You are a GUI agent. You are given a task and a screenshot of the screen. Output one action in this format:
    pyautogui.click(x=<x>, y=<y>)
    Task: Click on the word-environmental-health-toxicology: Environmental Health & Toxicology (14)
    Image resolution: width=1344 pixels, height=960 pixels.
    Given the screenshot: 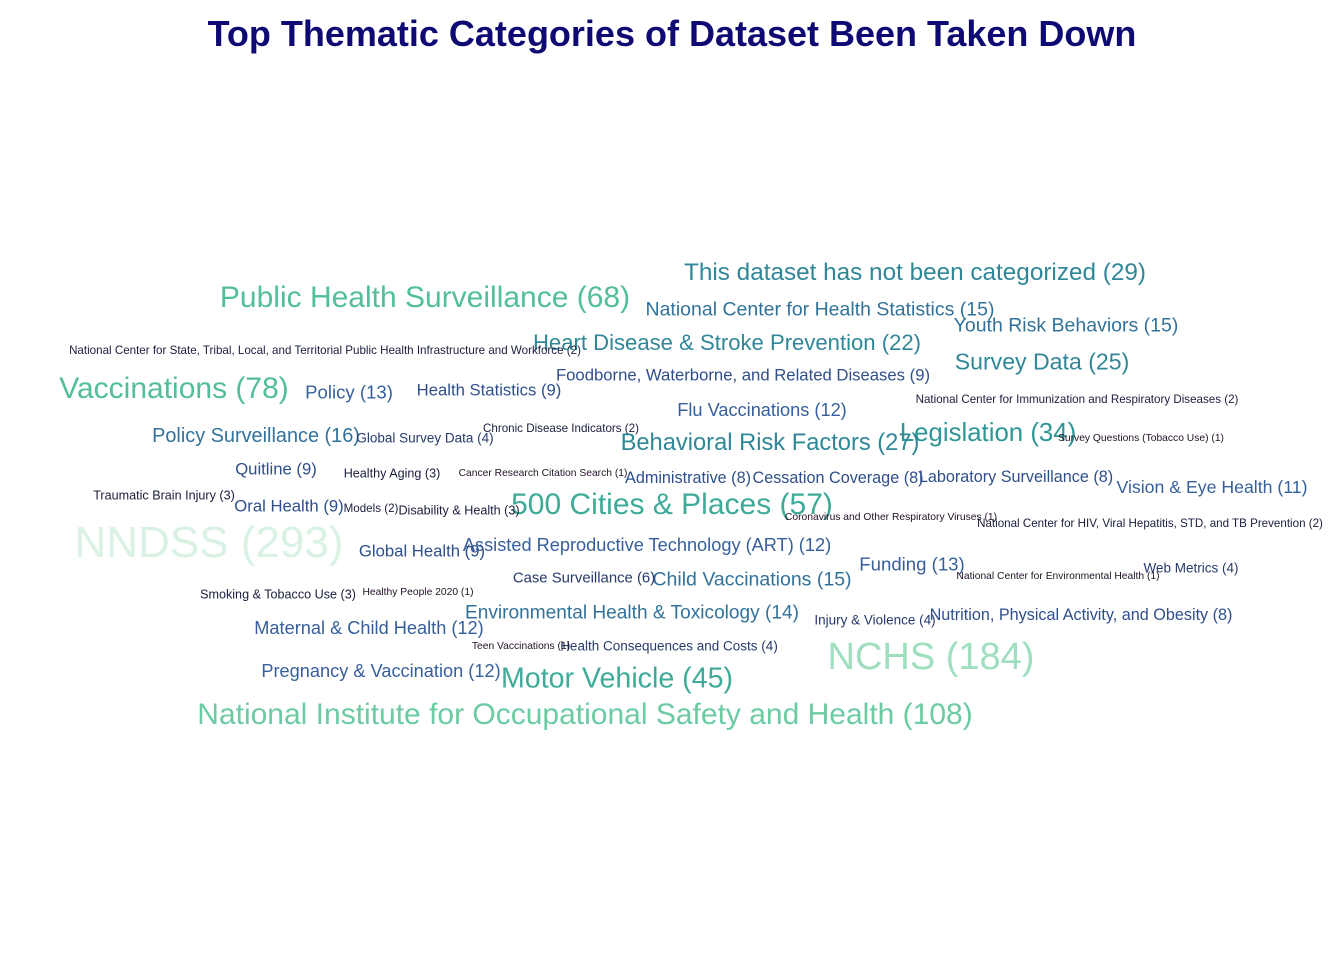 What is the action you would take?
    pyautogui.click(x=632, y=613)
    